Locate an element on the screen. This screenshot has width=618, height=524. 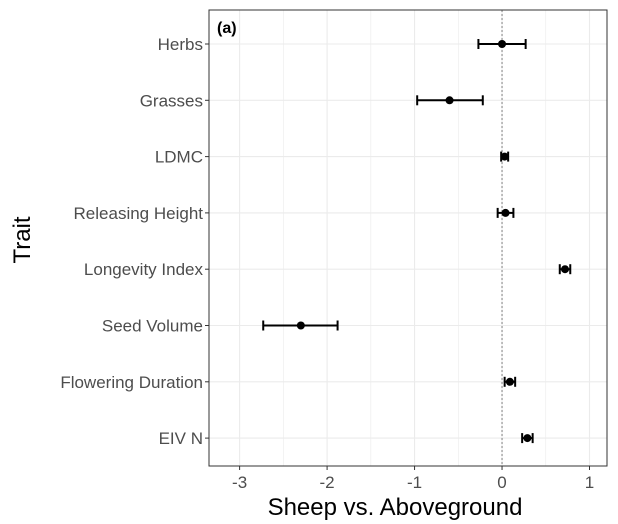
x-tick-labels: -3 -2 -1 0 1 is located at coordinates (413, 479).